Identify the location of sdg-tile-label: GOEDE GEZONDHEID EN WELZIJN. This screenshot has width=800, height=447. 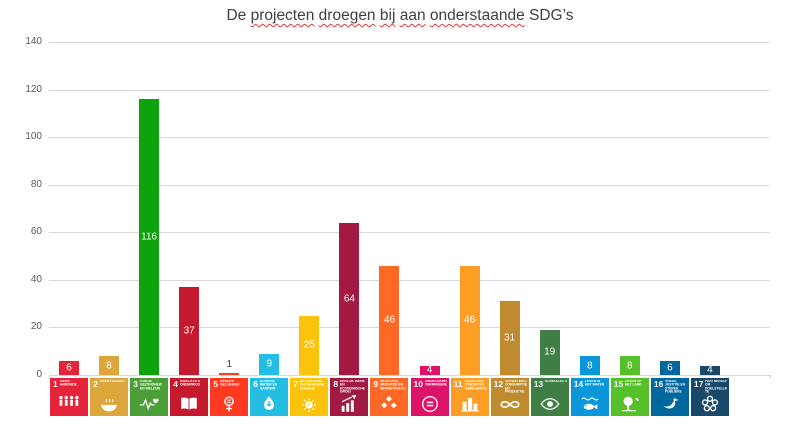
(150, 385).